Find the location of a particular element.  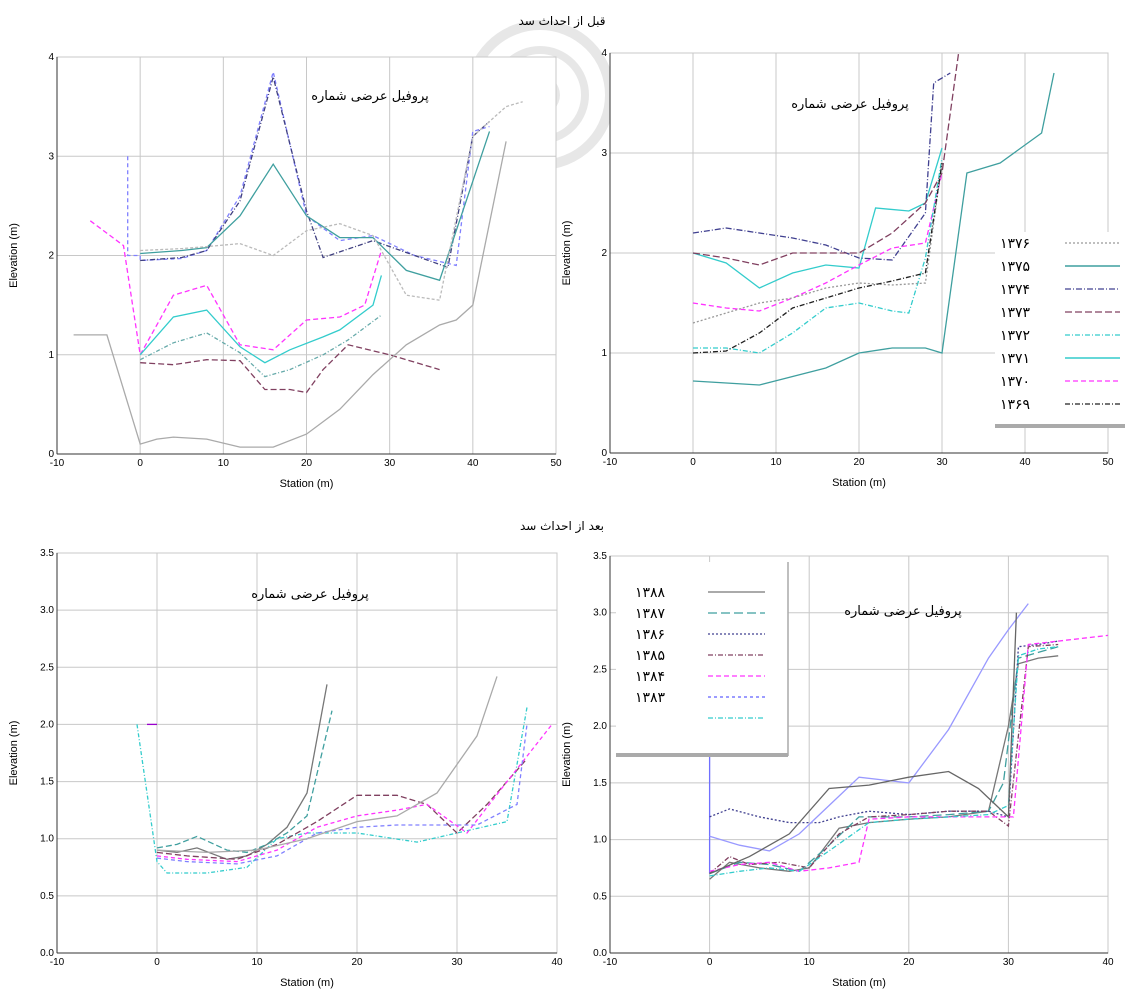

legend-label: ۱۳۸۳ is located at coordinates (650, 698).